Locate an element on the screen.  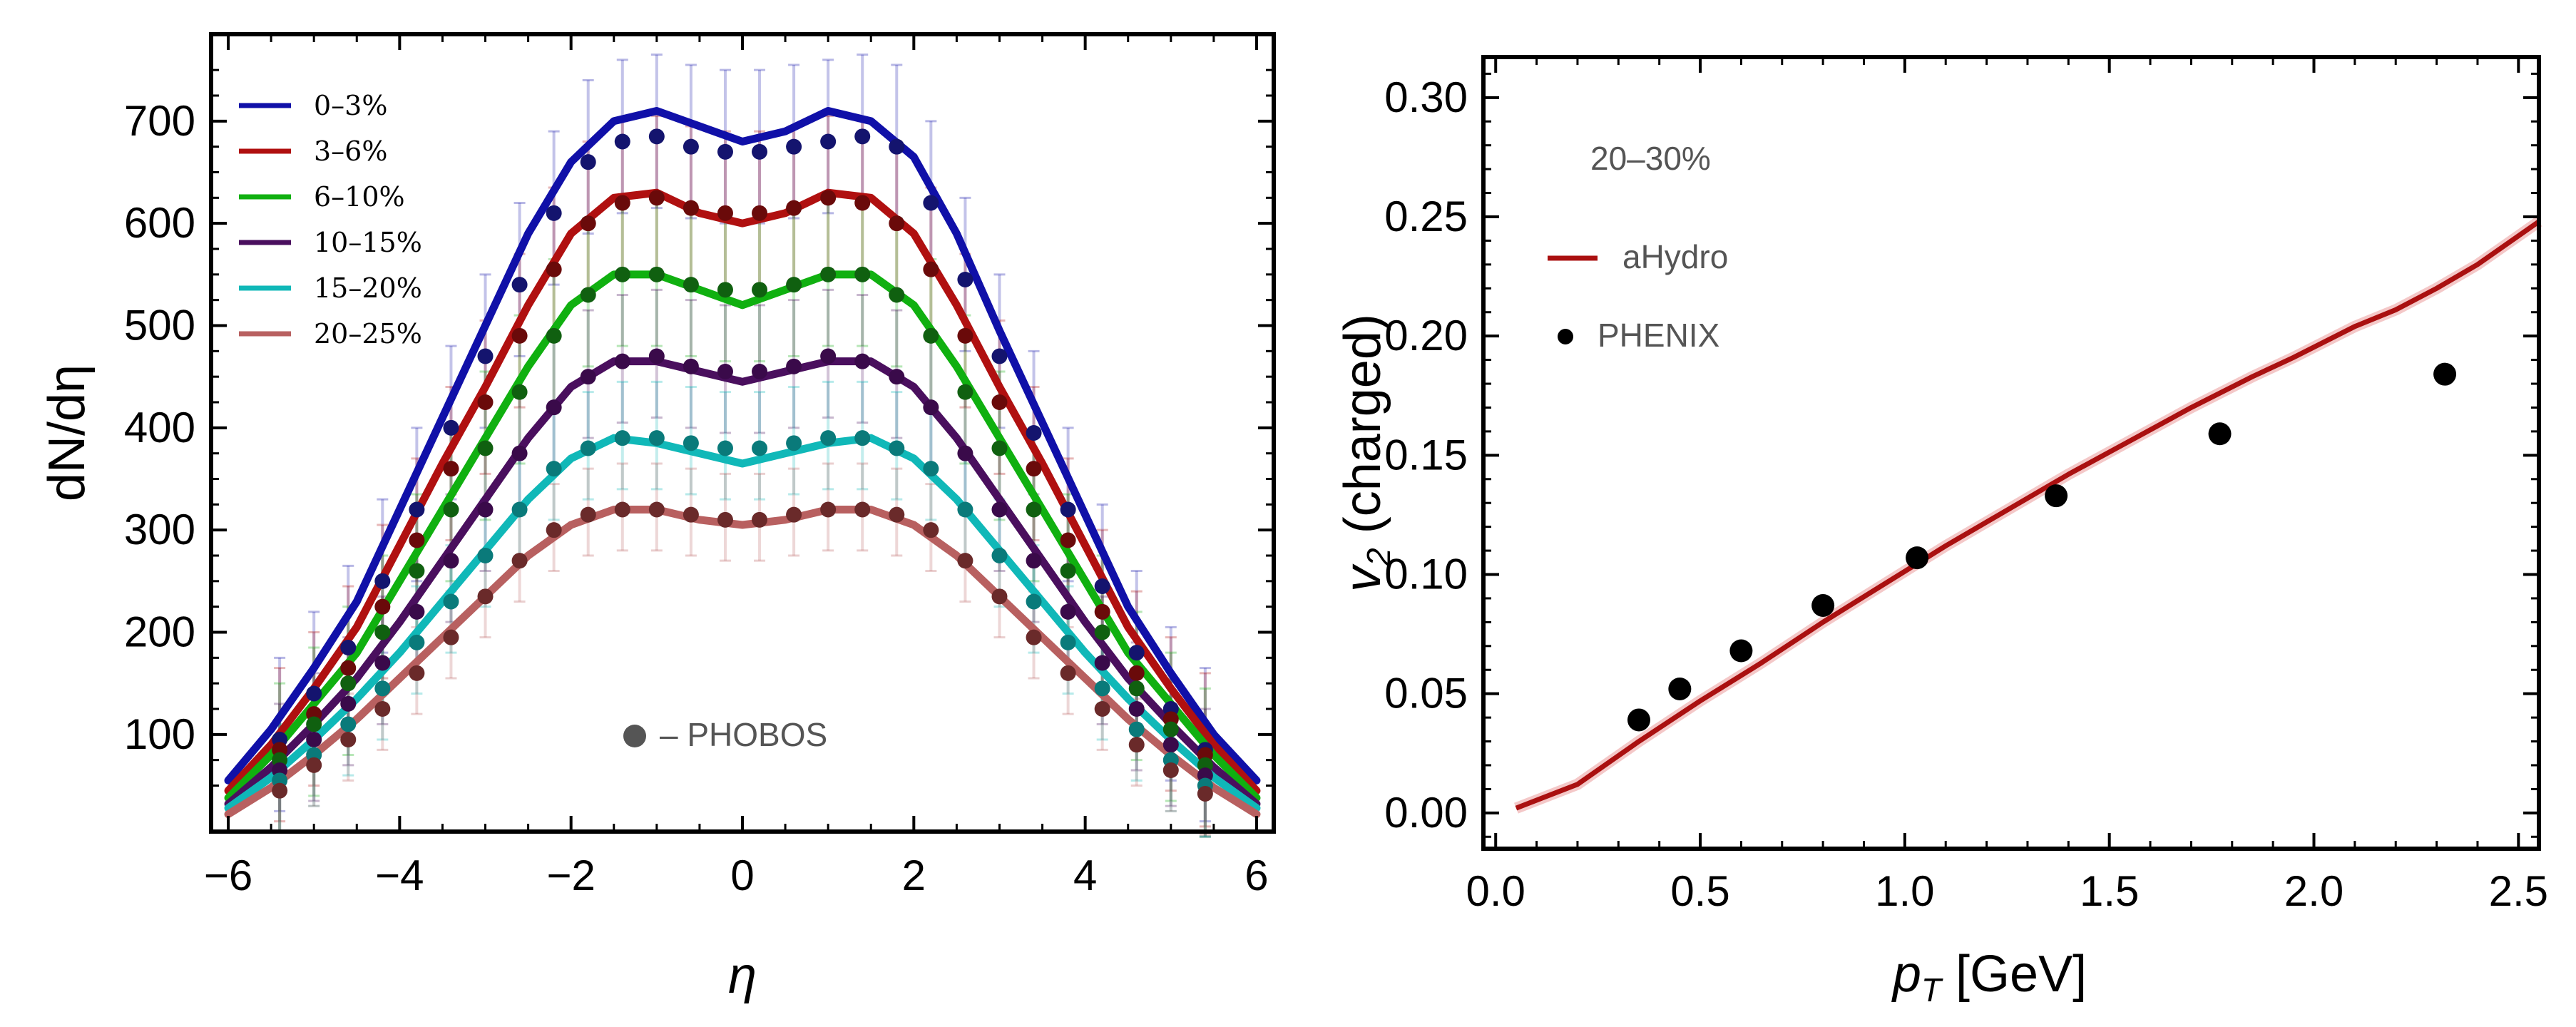
legend-label: 6–10% is located at coordinates (359, 197).